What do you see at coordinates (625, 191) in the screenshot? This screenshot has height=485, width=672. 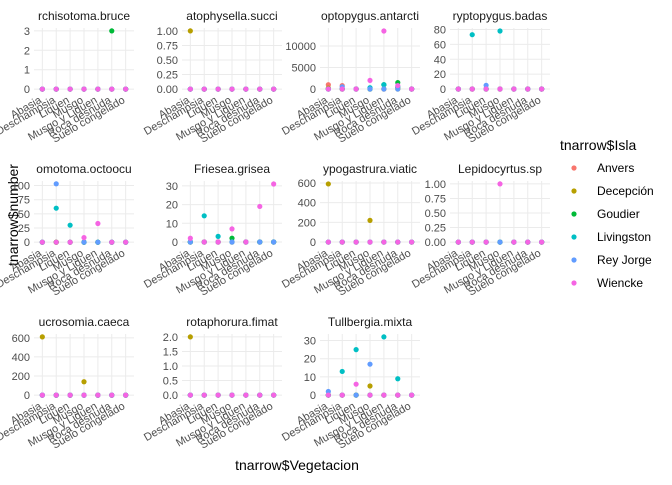 I see `legend-label: Decepción` at bounding box center [625, 191].